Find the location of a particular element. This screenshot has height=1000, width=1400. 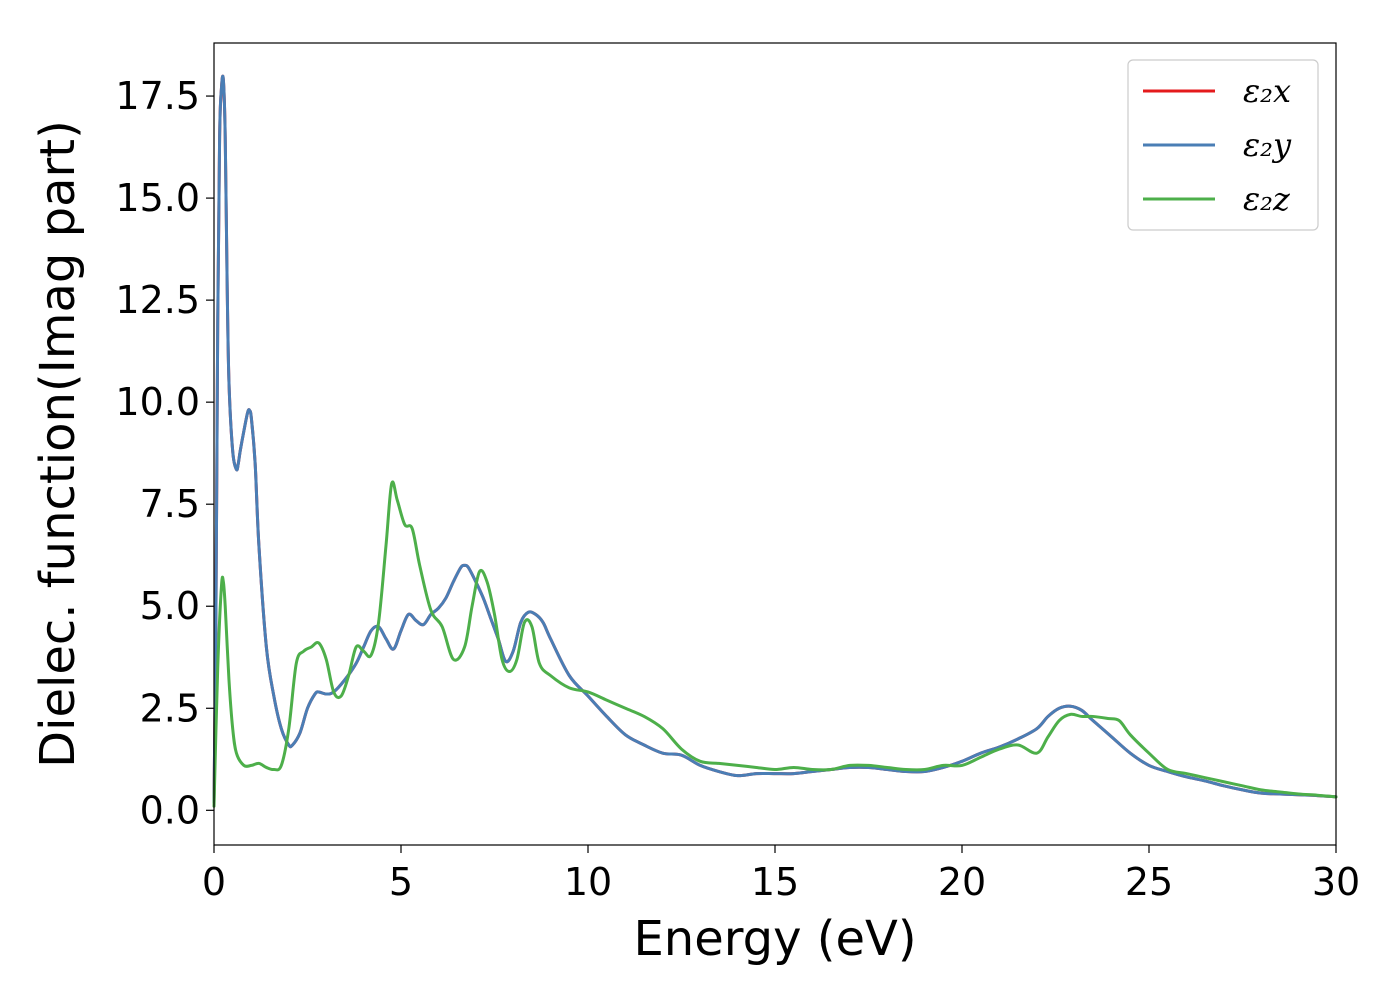

legend-frame is located at coordinates (1223, 145).